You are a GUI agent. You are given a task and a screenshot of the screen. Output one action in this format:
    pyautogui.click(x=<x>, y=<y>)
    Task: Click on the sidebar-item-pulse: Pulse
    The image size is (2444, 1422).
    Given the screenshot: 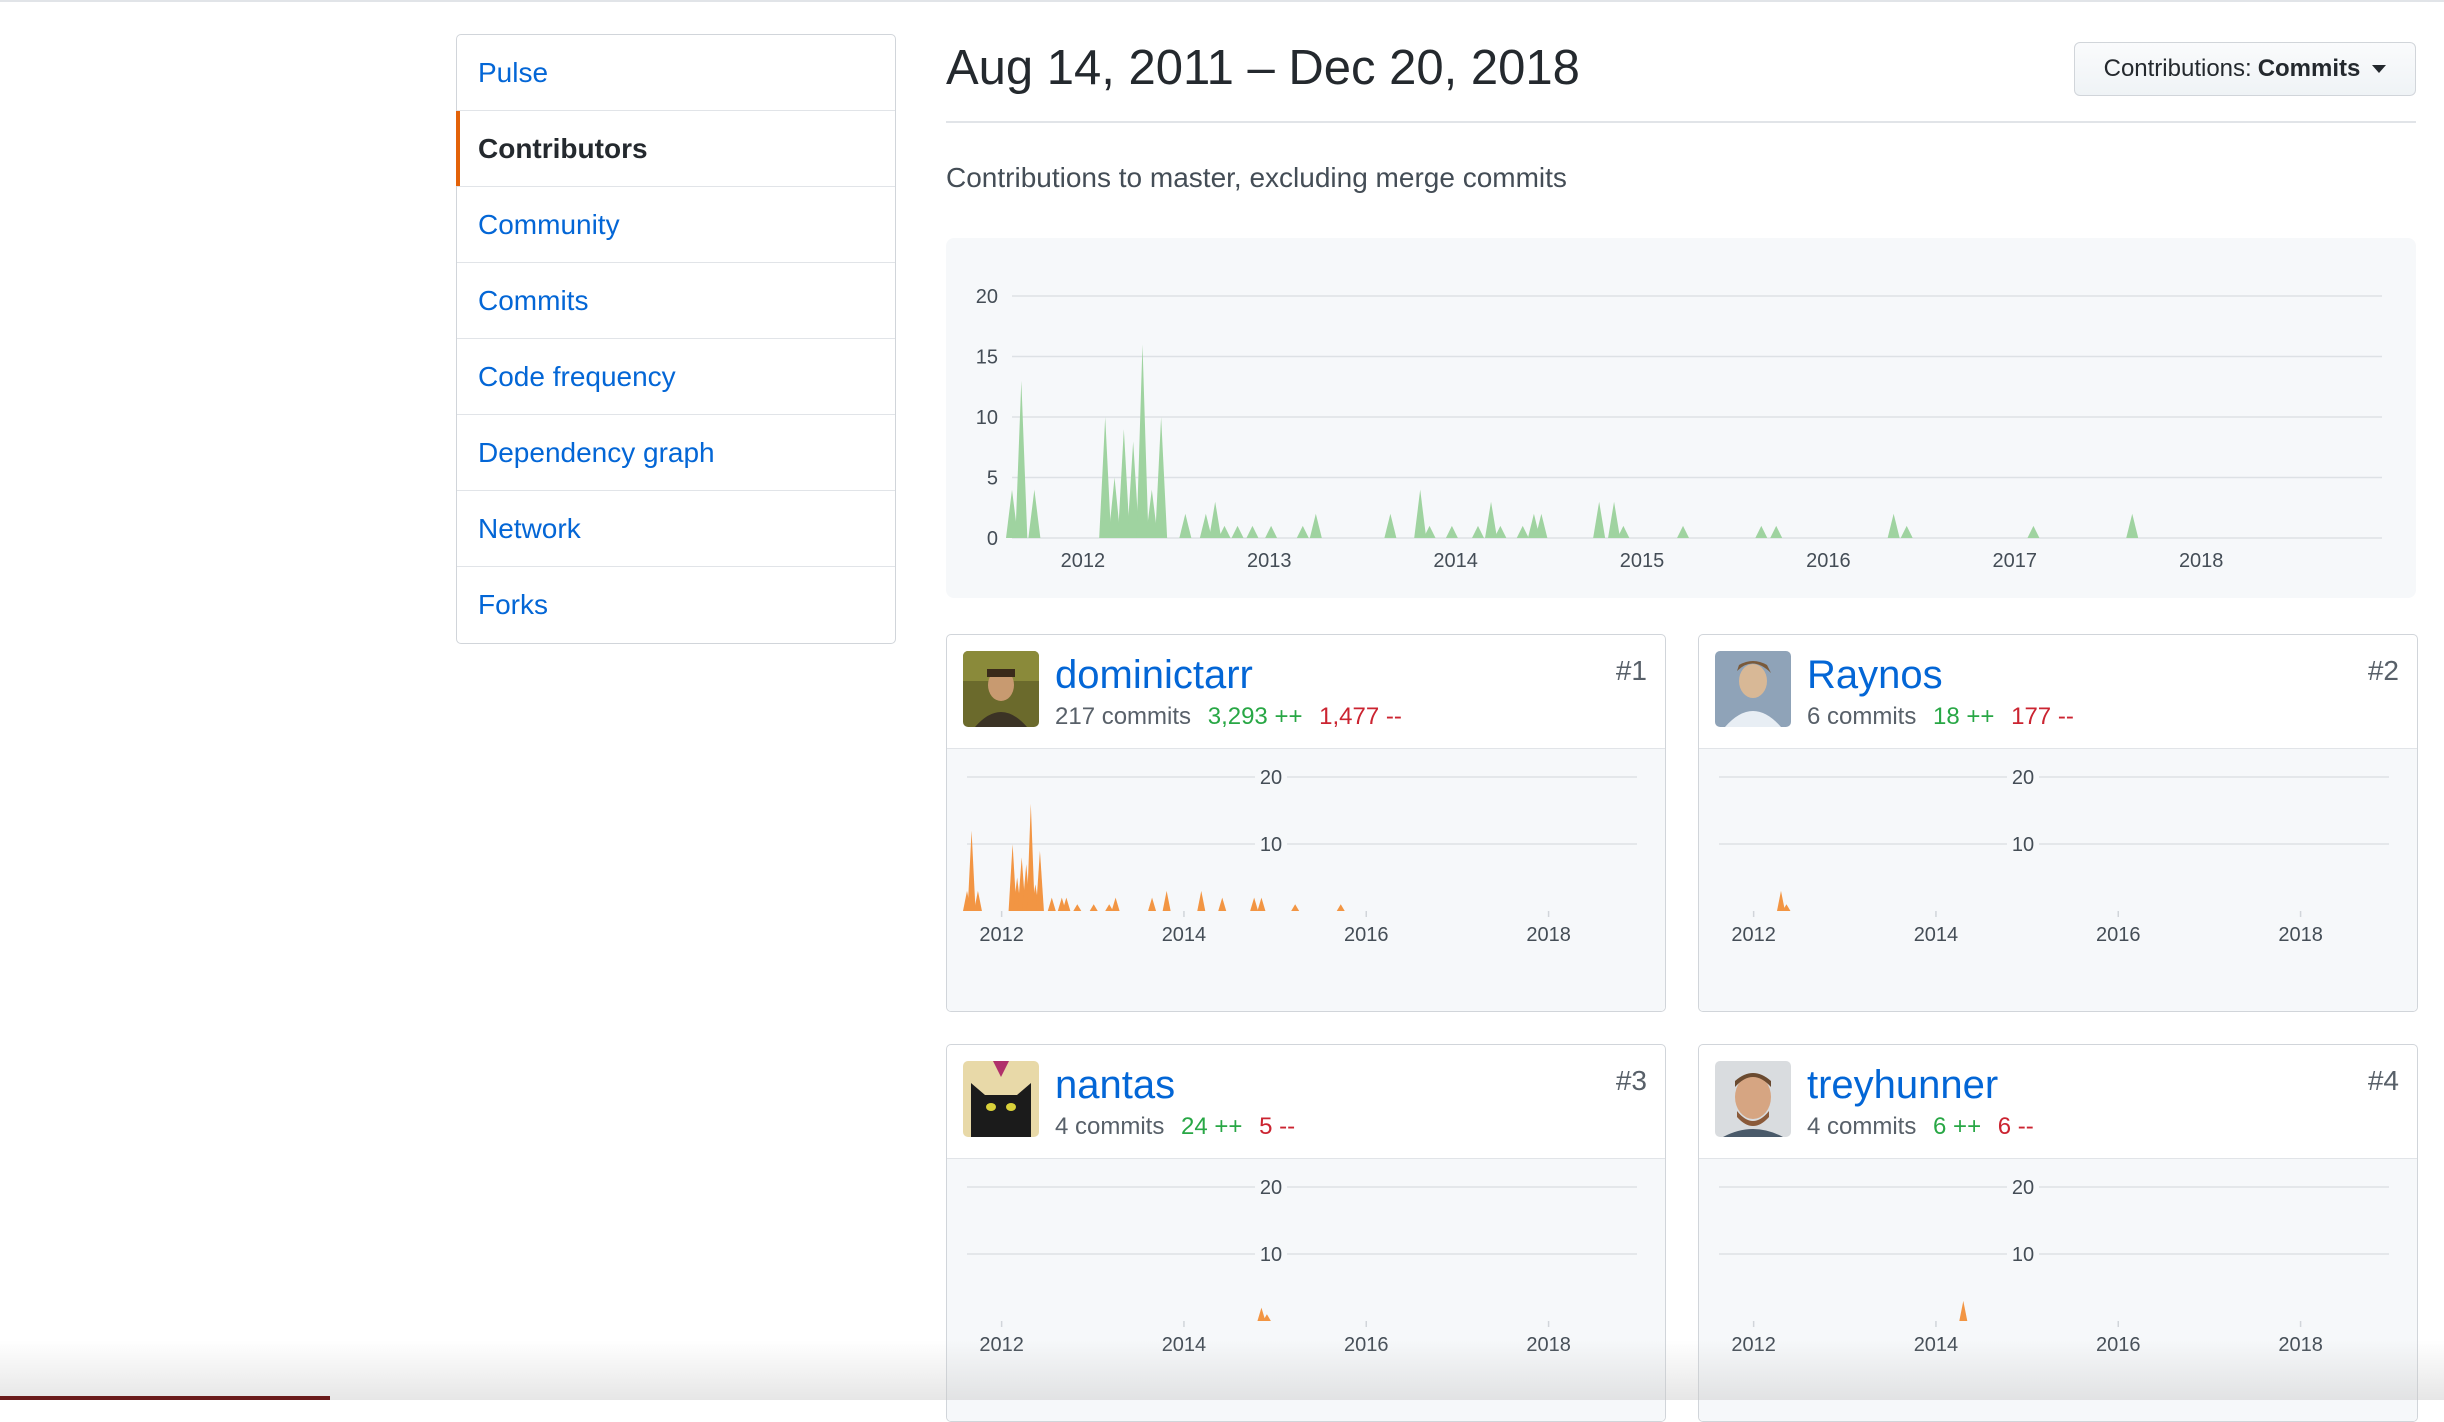 What is the action you would take?
    pyautogui.click(x=676, y=73)
    